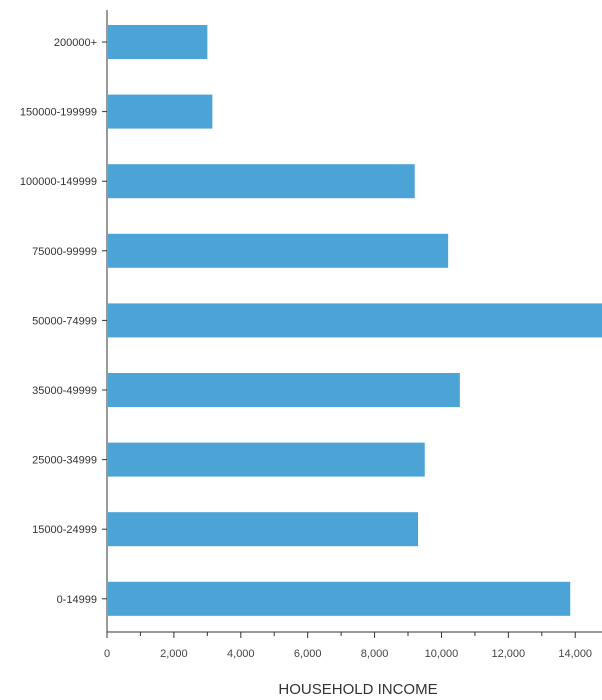 Image resolution: width=602 pixels, height=700 pixels. Describe the element at coordinates (64, 530) in the screenshot. I see `y-tick-label-15000-24999: 15000-24999` at that location.